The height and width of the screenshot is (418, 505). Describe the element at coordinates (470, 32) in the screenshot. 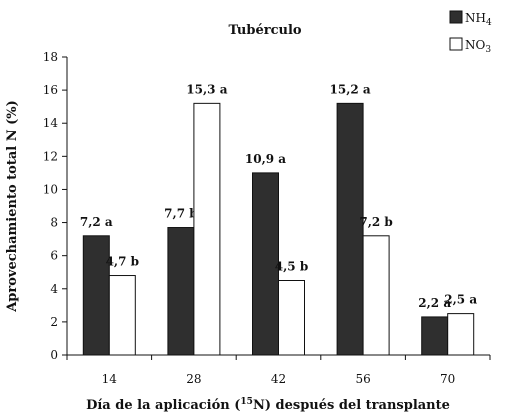

I see `legend: NH4 NO3` at that location.